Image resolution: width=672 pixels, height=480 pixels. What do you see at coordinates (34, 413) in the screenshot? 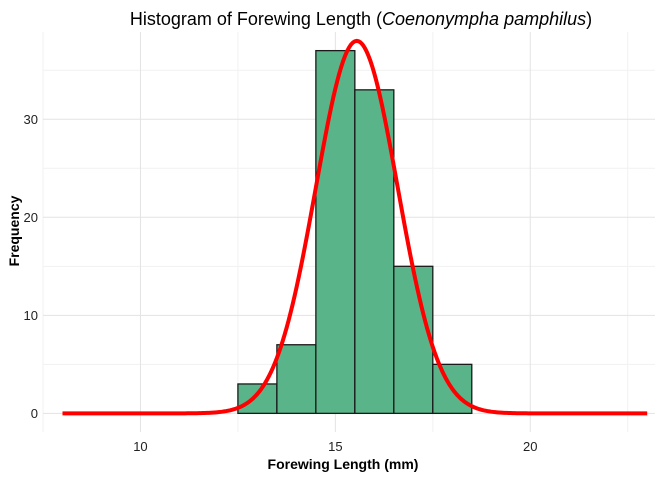
I see `y-tick-label: 0` at bounding box center [34, 413].